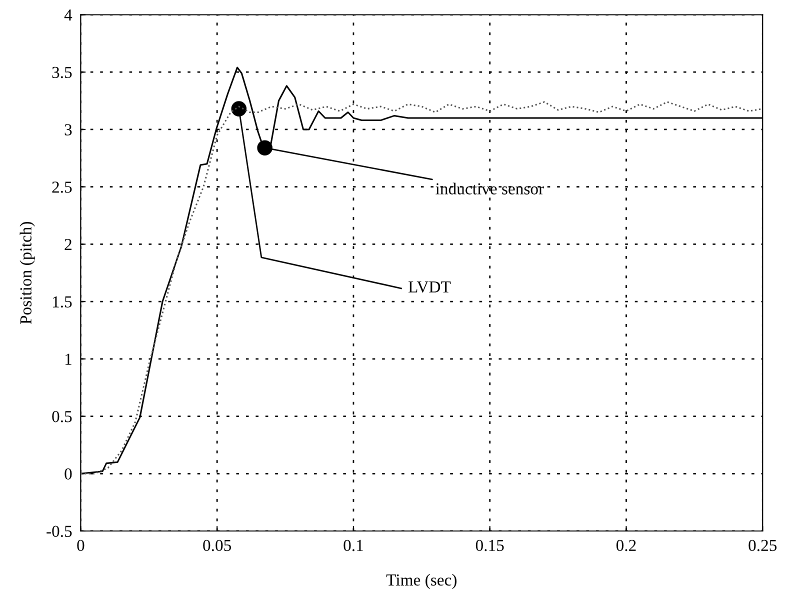 This screenshot has height=590, width=807. Describe the element at coordinates (490, 546) in the screenshot. I see `x-tick-label: 0.15` at that location.